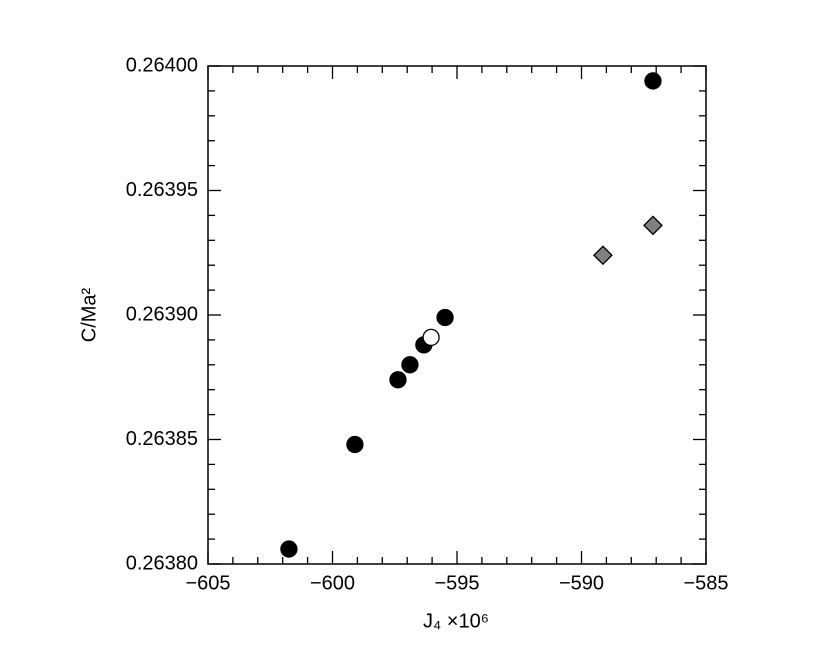  I want to click on x-tick-label: −600, so click(332, 583).